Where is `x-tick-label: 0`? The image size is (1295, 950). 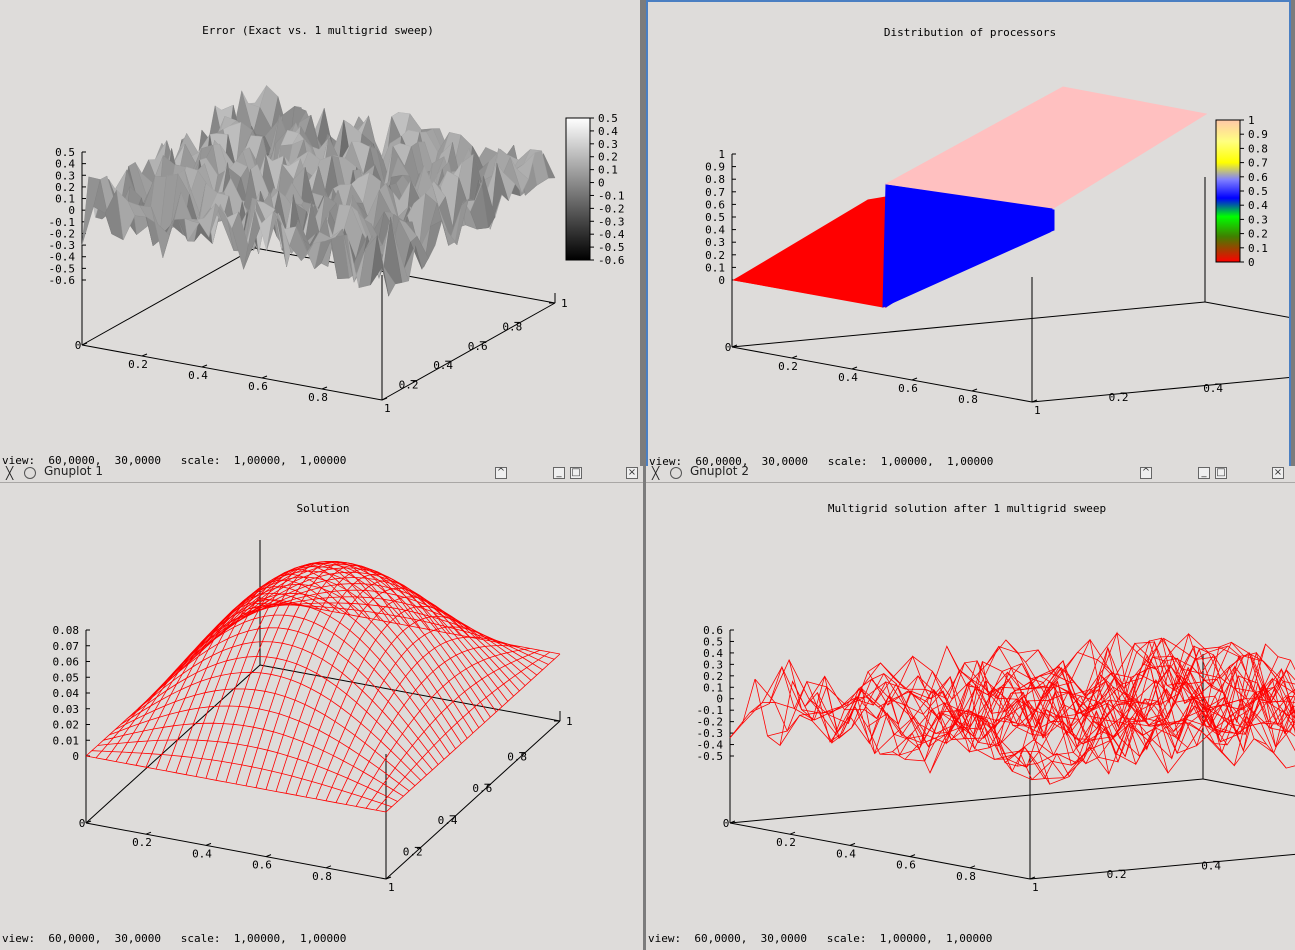
x-tick-label: 0 is located at coordinates (728, 347).